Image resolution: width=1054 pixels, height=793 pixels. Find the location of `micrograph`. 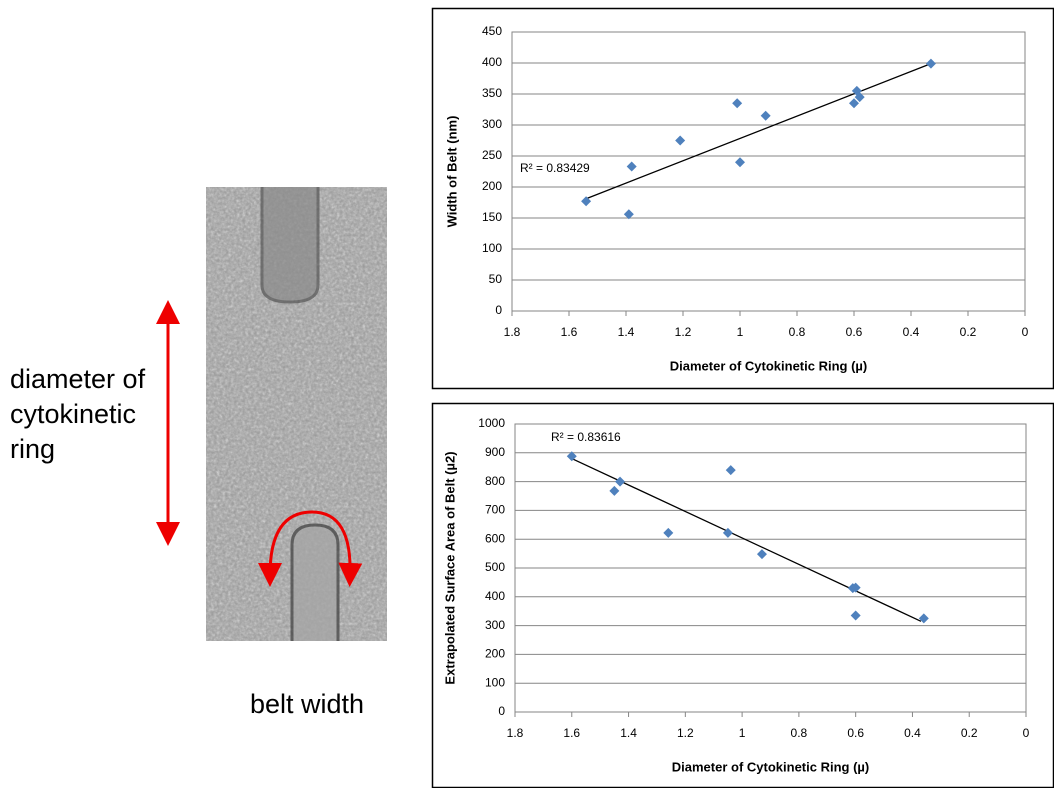

micrograph is located at coordinates (296, 414).